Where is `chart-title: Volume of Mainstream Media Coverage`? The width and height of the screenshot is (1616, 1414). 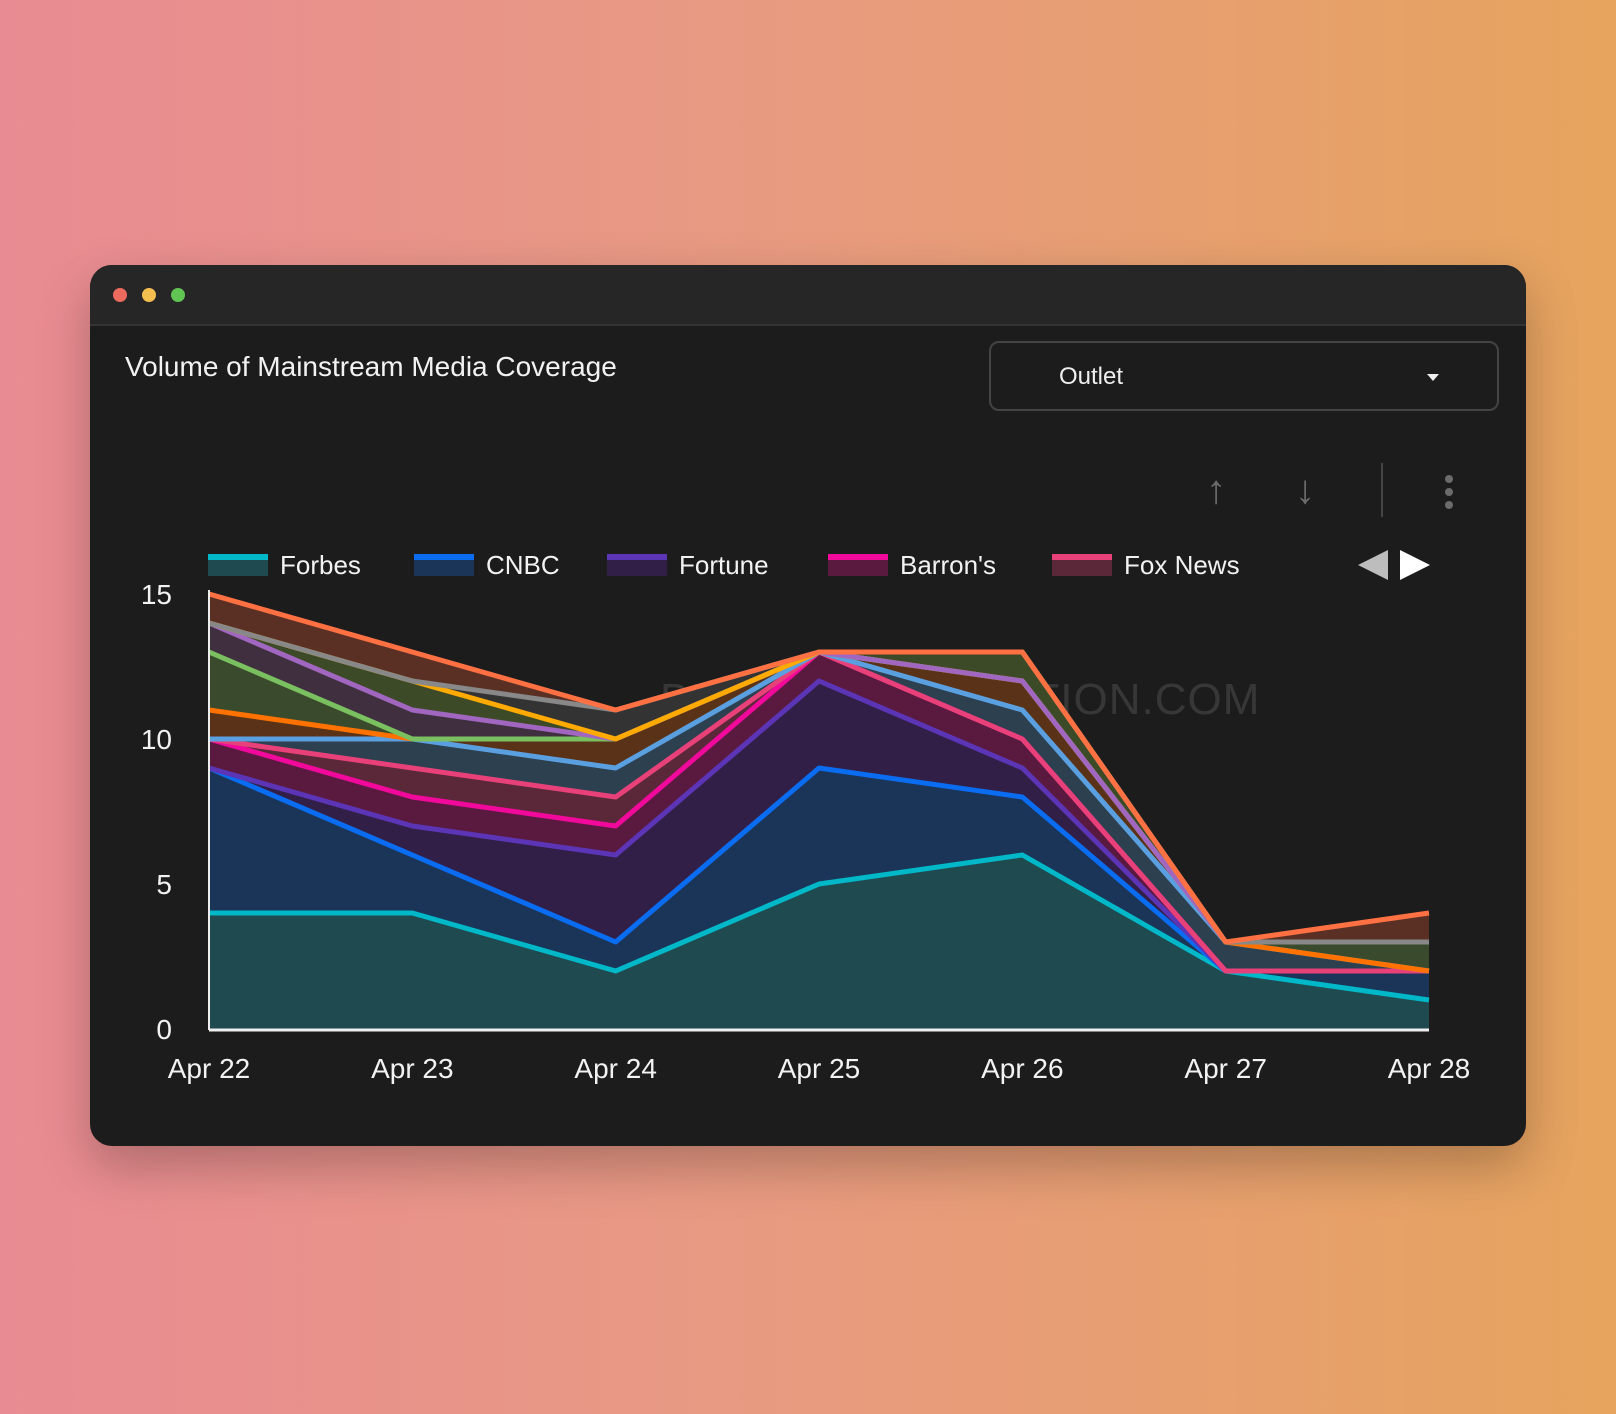 chart-title: Volume of Mainstream Media Coverage is located at coordinates (371, 366).